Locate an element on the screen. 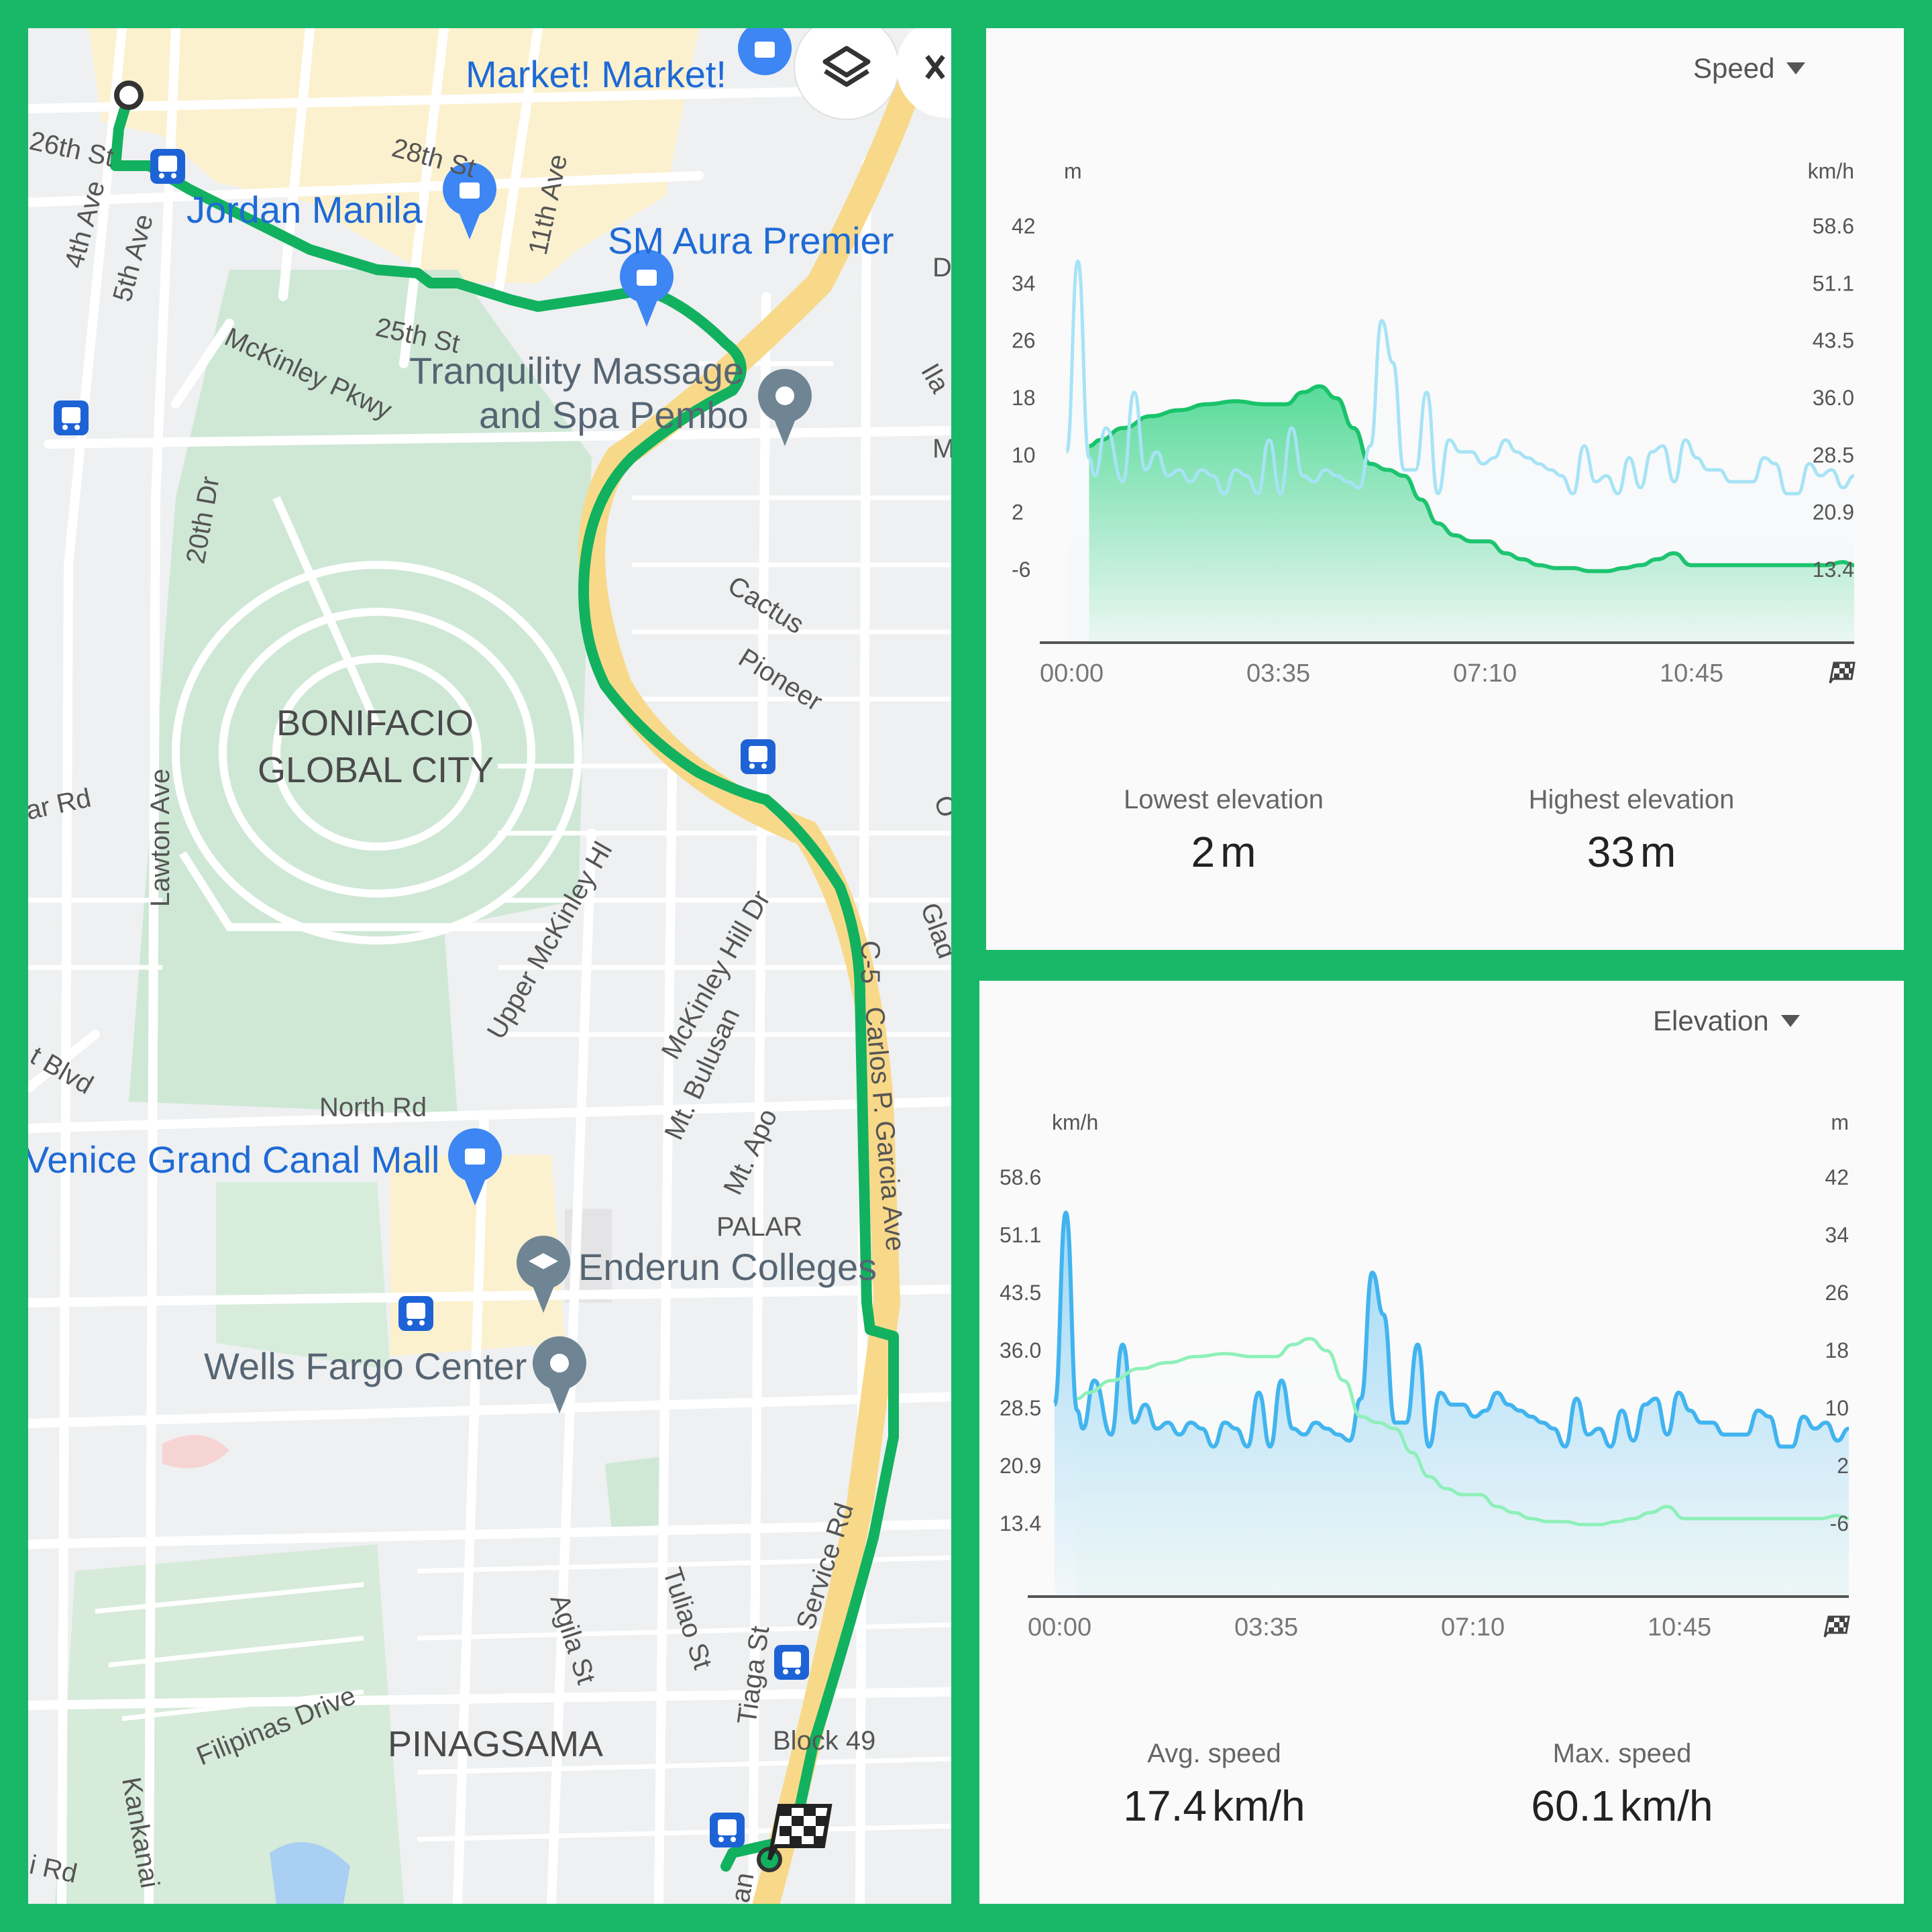  stat-avg-speed: Avg. speed 17.4 km/h is located at coordinates (1214, 1785).